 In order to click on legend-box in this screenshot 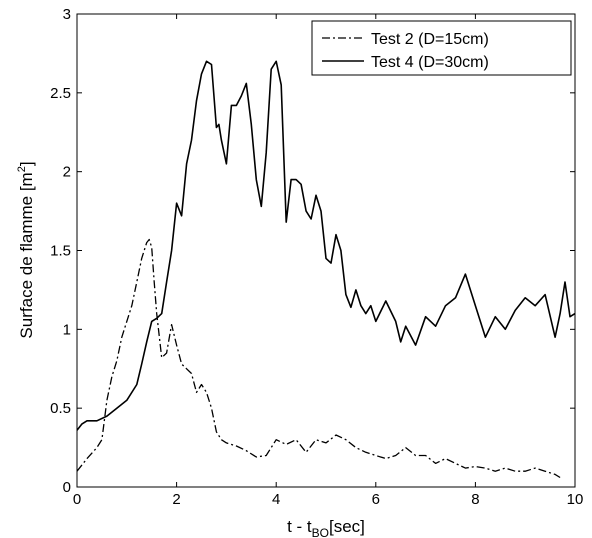, I will do `click(441, 48)`.